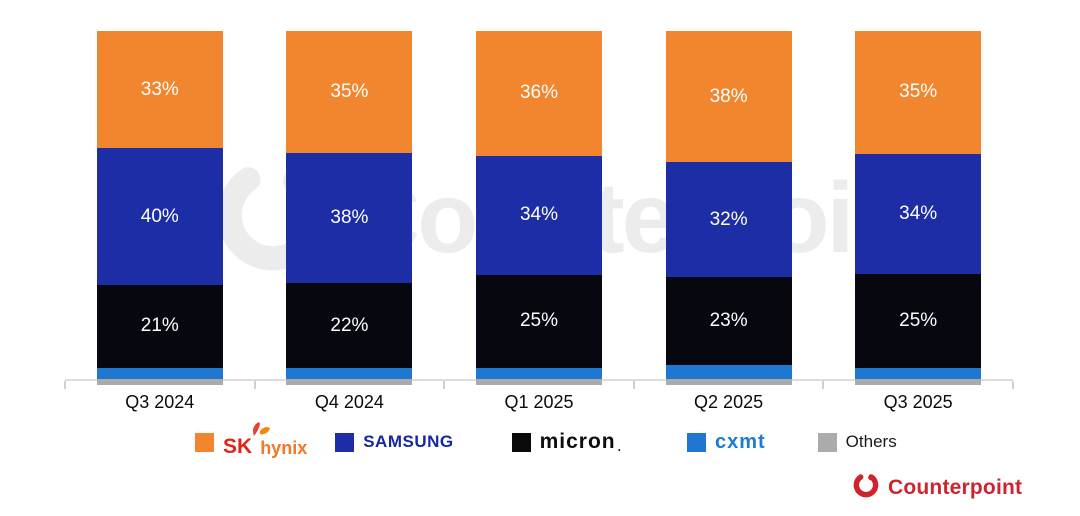 The height and width of the screenshot is (516, 1080). I want to click on bar-column-q3-2024: 33% 40% 21%, so click(160, 208).